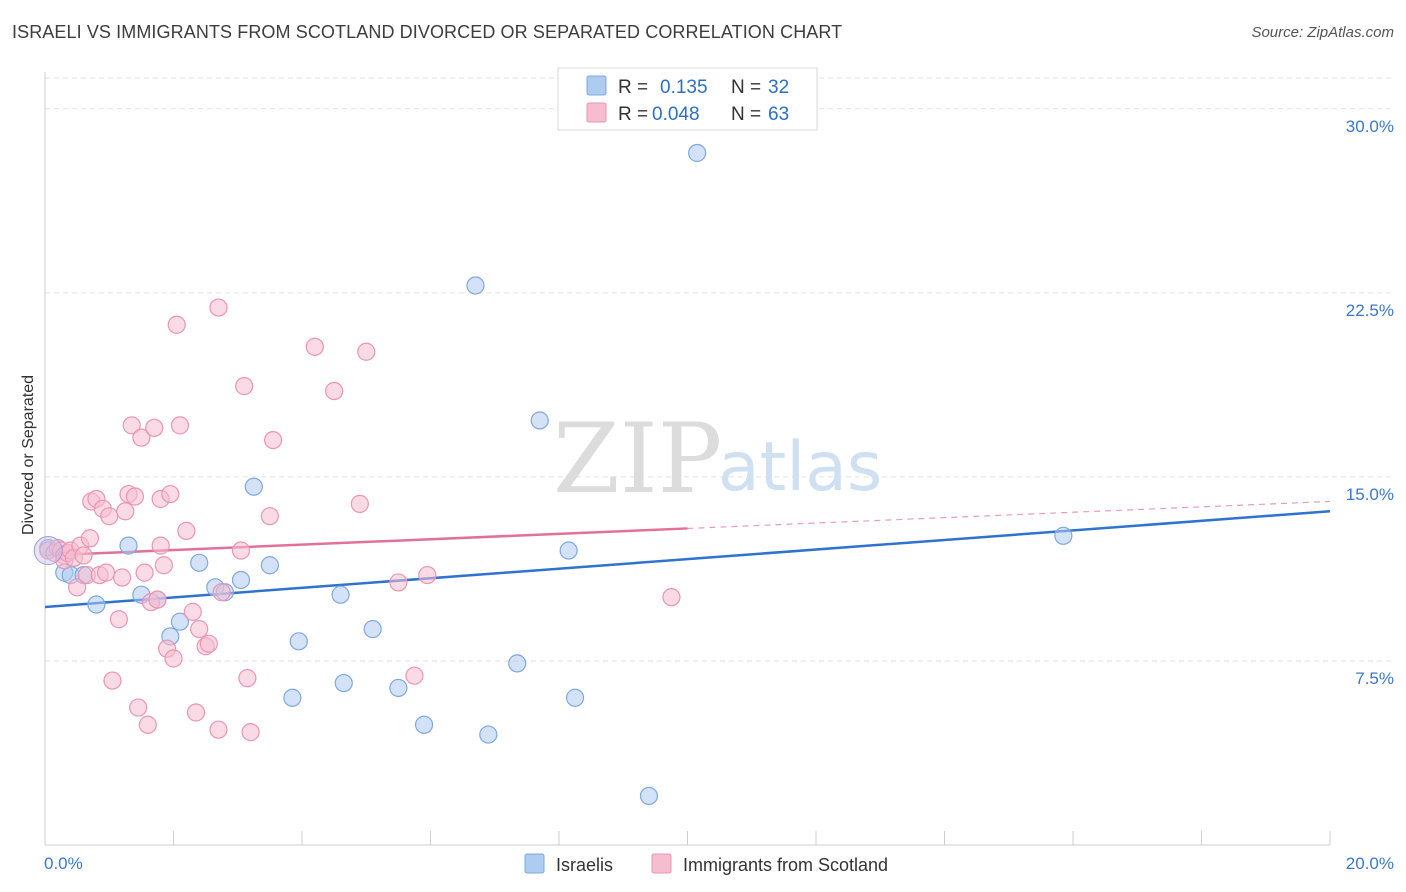 This screenshot has width=1406, height=892. I want to click on source-credit: Source: ZipAtlas.com, so click(1322, 32).